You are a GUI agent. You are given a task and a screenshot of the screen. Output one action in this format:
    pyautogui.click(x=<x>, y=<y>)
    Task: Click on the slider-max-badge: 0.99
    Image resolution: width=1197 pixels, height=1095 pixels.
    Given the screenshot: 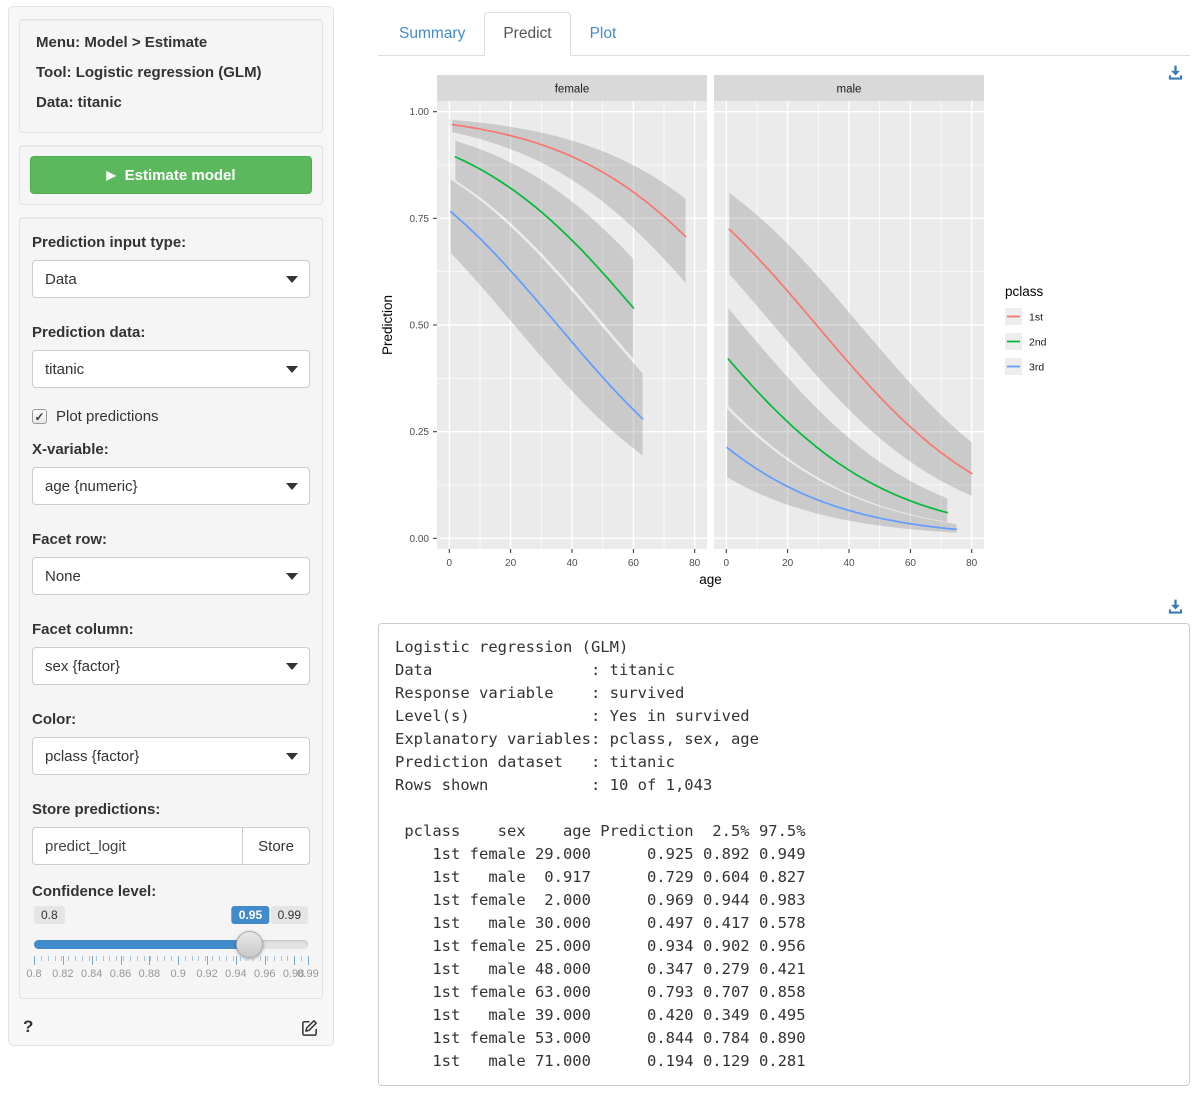 What is the action you would take?
    pyautogui.click(x=289, y=915)
    